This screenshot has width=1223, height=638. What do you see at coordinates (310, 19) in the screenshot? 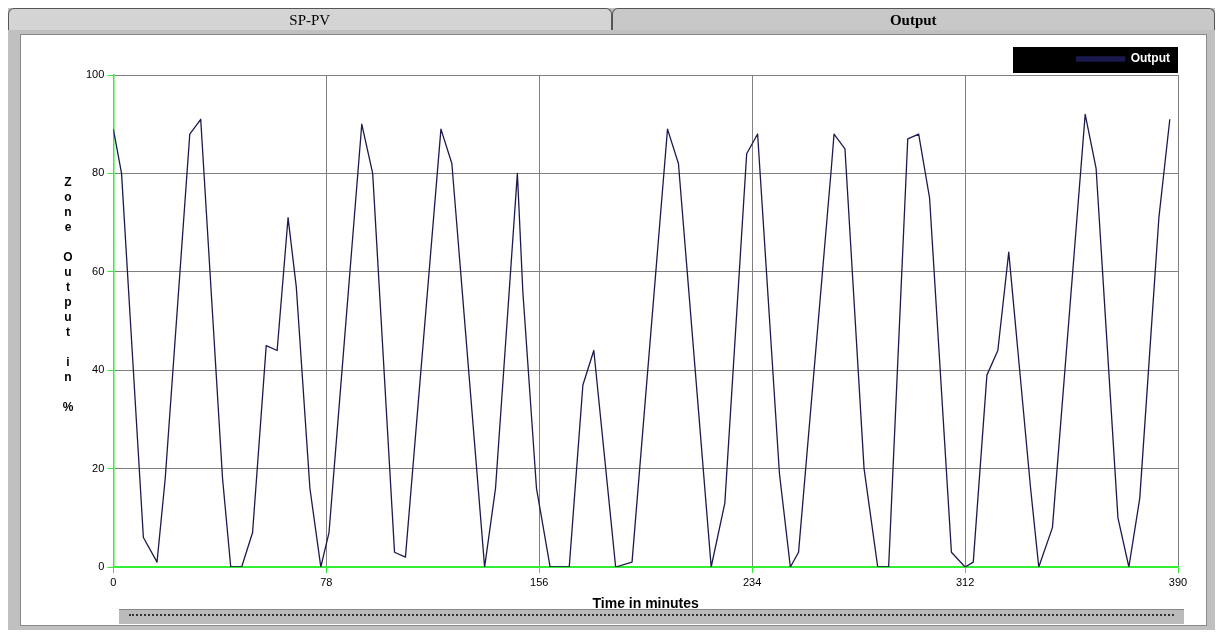
I see `text: SP-PV` at bounding box center [310, 19].